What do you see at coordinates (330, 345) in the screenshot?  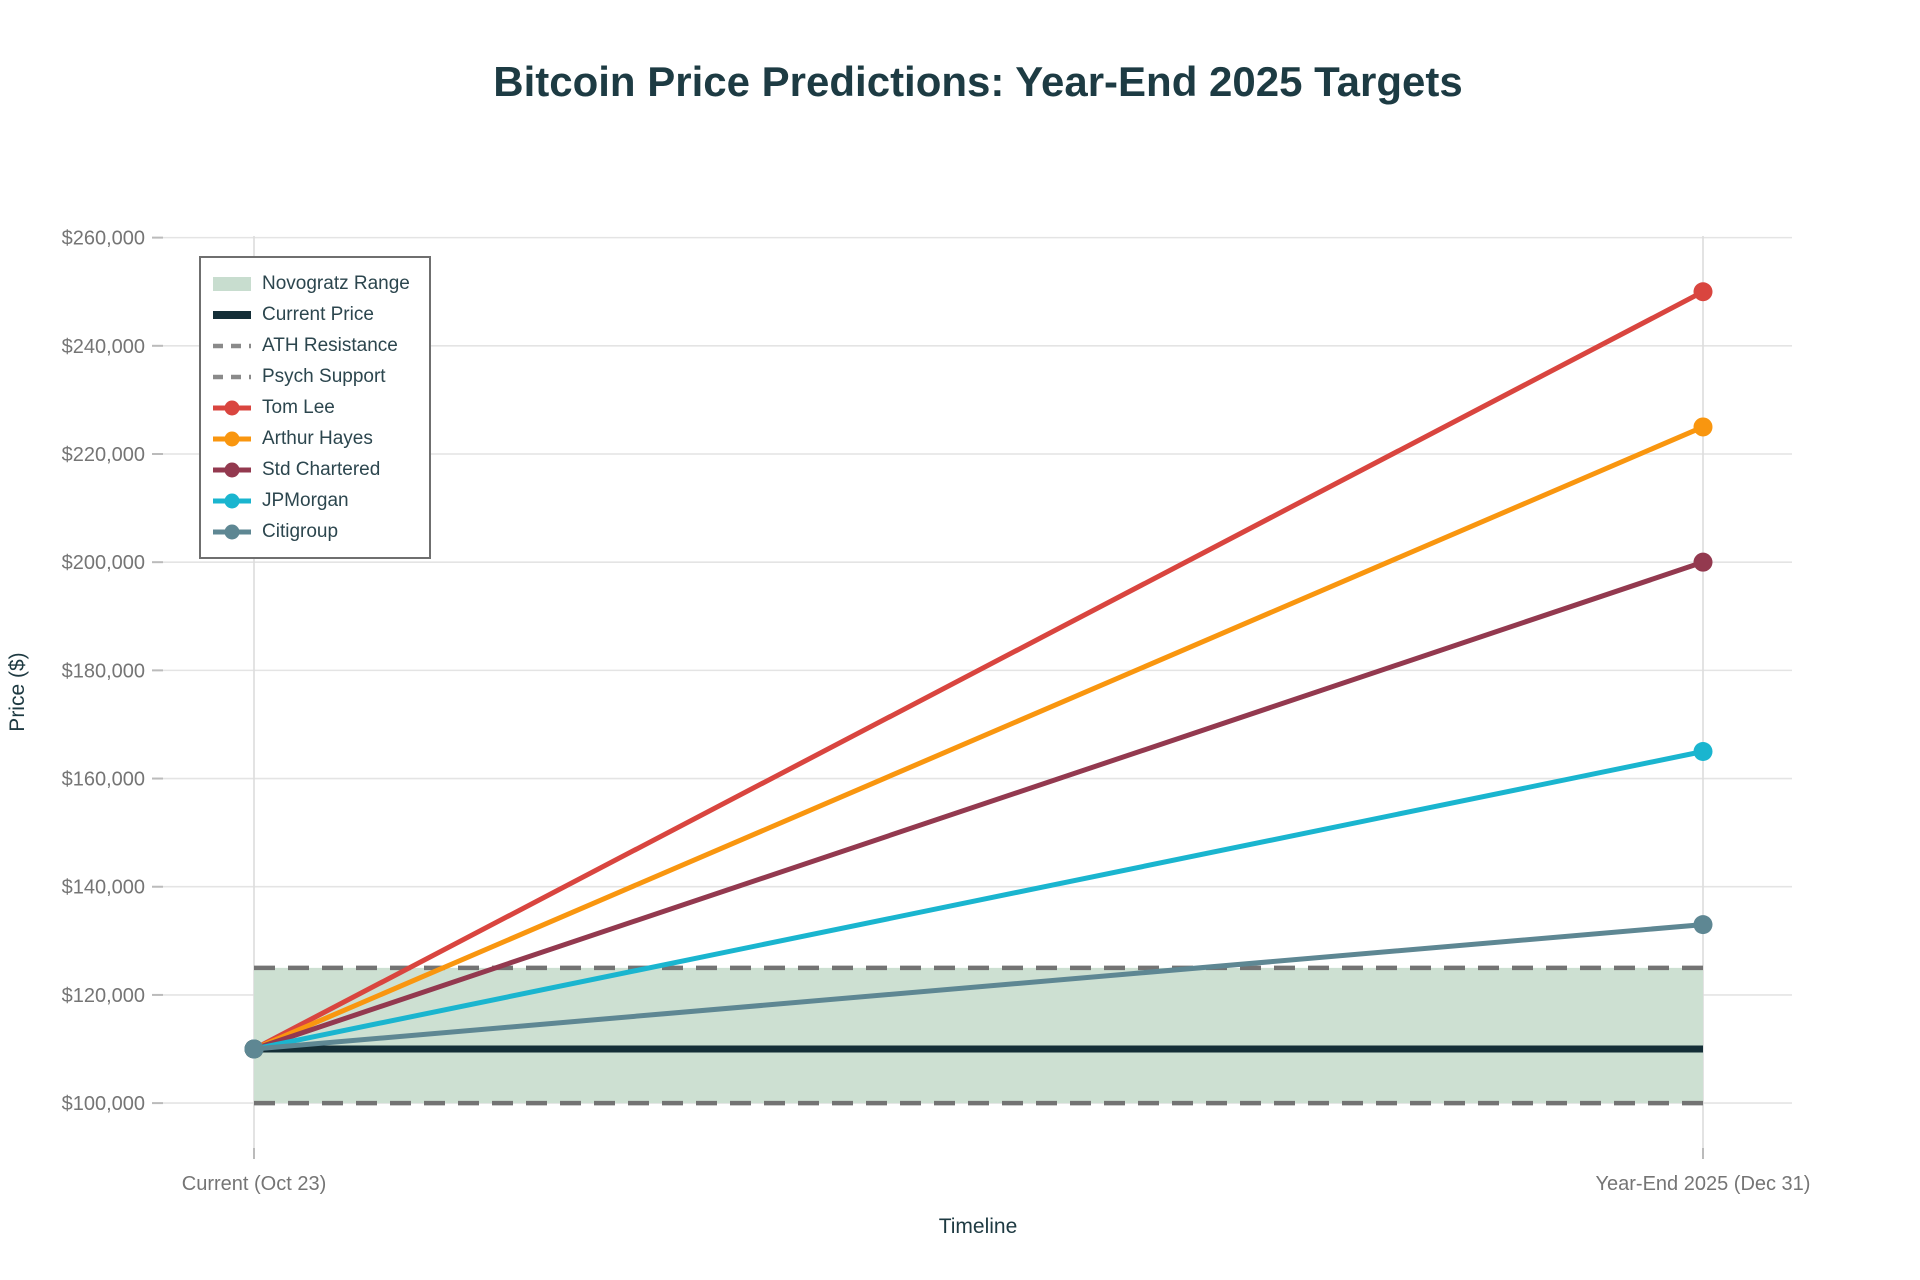 I see `legend-label: ATH Resistance` at bounding box center [330, 345].